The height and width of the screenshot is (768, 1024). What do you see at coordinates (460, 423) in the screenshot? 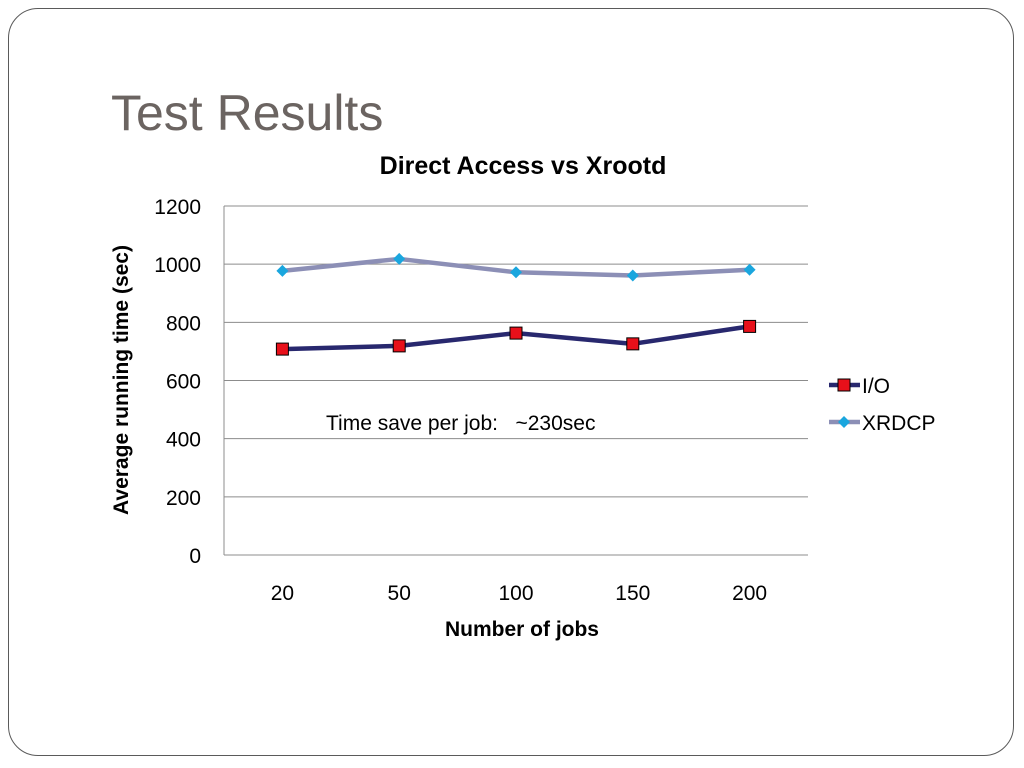
I see `annotation-time-save: Time save per job: ~230sec` at bounding box center [460, 423].